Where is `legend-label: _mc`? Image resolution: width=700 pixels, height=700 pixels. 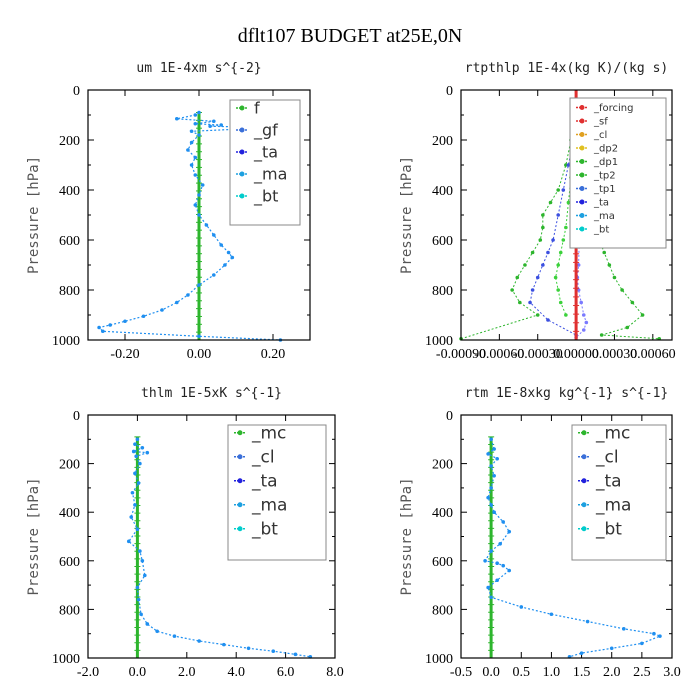
legend-label: _mc is located at coordinates (612, 434).